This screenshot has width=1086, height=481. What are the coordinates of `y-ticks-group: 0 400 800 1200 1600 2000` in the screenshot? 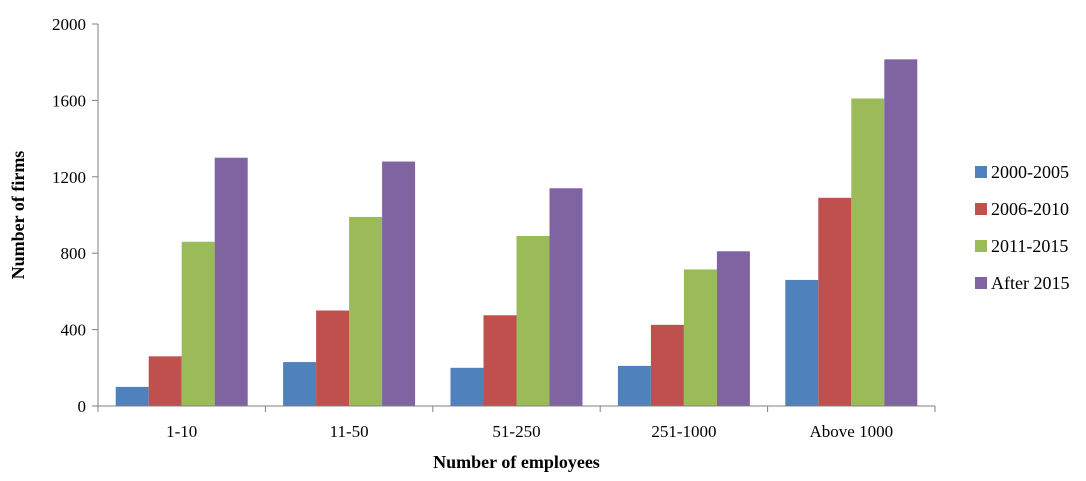 It's located at (75, 215).